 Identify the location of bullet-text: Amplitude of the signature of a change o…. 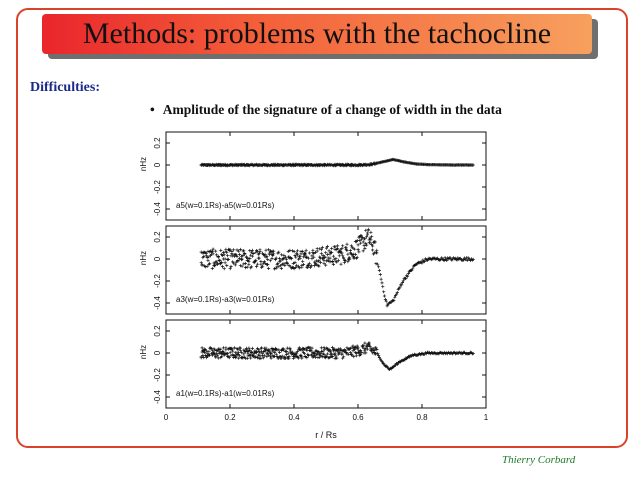
(332, 109).